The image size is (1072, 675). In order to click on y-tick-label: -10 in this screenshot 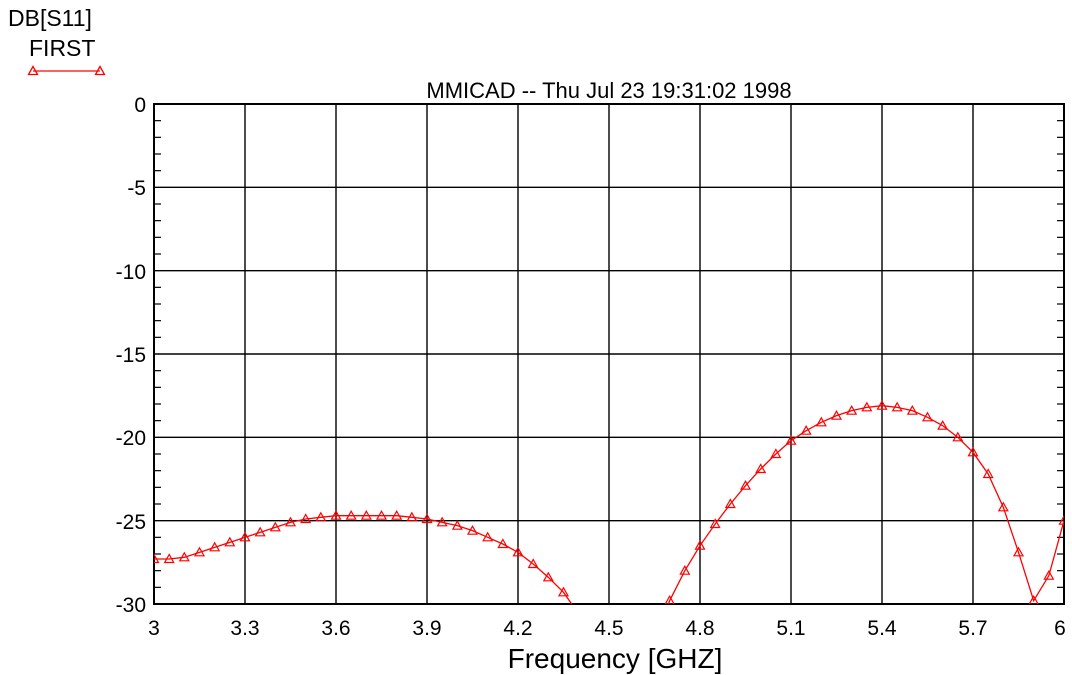, I will do `click(131, 272)`.